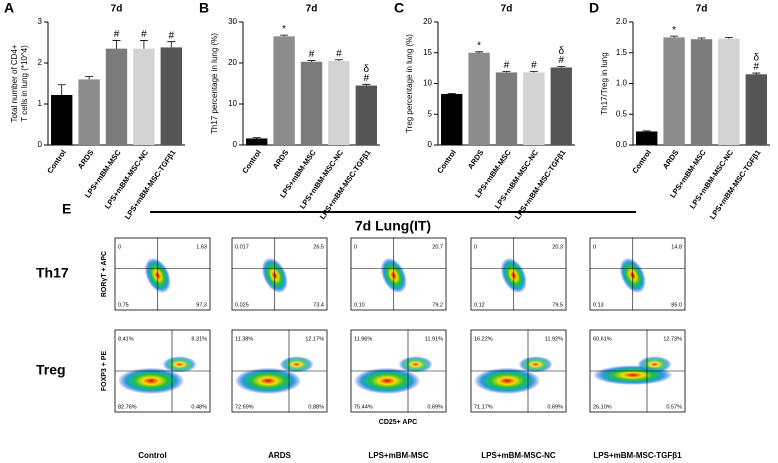 The image size is (778, 463). What do you see at coordinates (244, 407) in the screenshot?
I see `quadrant-value: 72.69%` at bounding box center [244, 407].